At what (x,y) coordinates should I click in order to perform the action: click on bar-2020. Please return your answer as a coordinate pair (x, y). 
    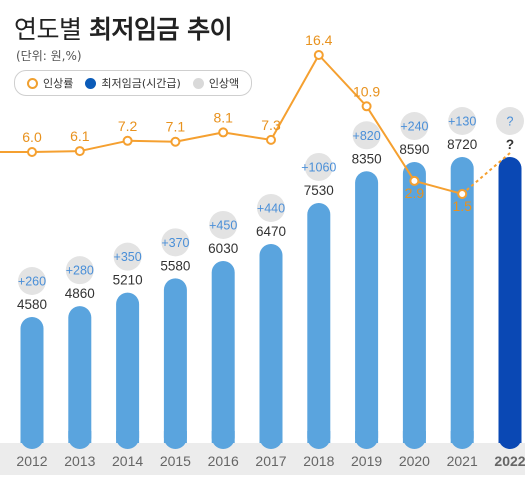
    Looking at the image, I should click on (414, 305).